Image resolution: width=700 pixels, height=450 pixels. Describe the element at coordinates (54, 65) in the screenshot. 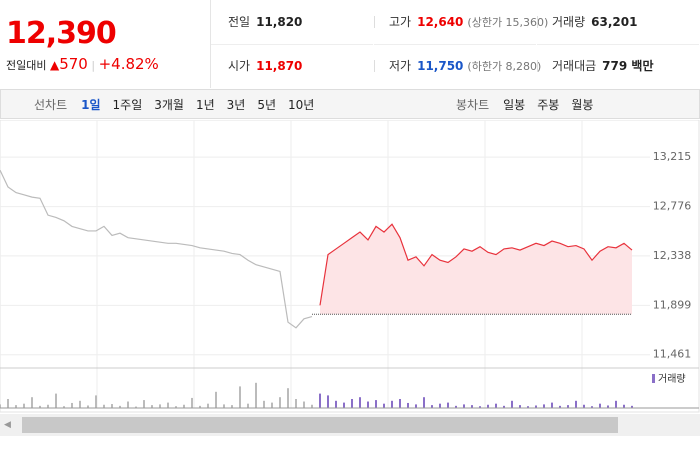

I see `up-icon: ▲` at that location.